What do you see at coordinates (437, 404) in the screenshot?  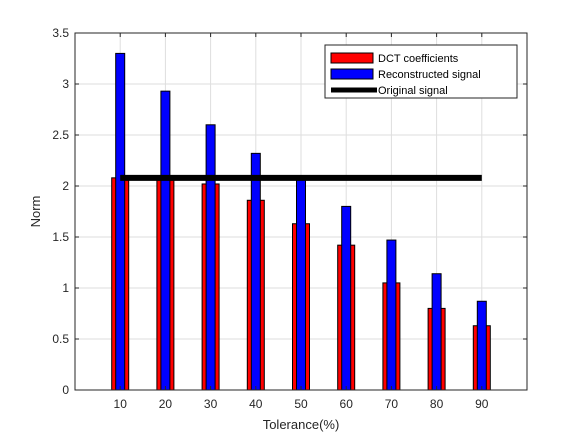 I see `x-tick-label: 80` at bounding box center [437, 404].